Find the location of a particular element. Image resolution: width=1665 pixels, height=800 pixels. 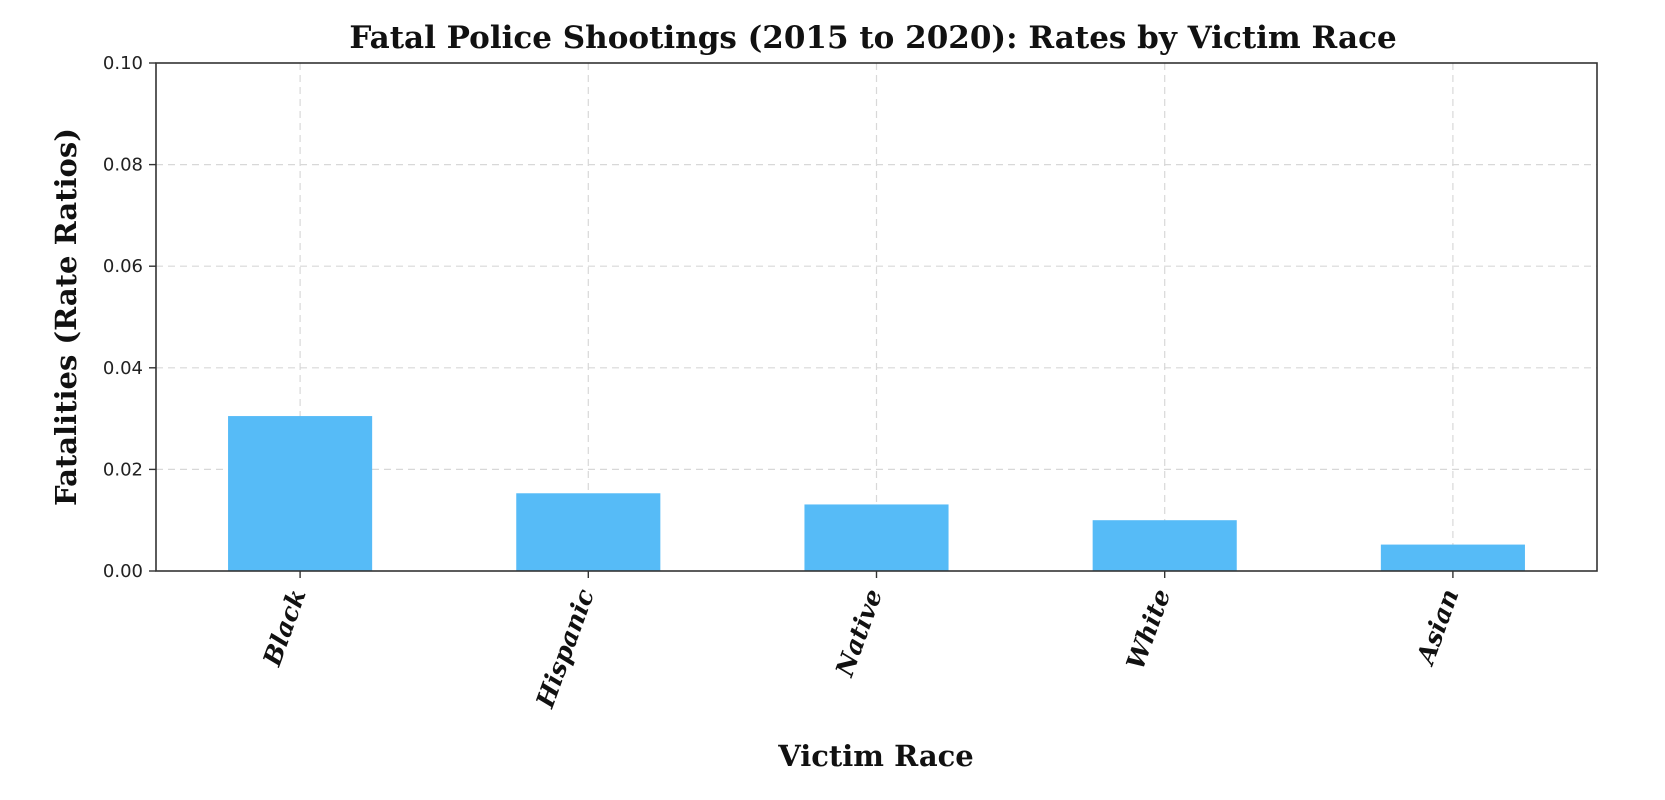

x-tick-label-hispanic: Hispanic is located at coordinates (565, 648).